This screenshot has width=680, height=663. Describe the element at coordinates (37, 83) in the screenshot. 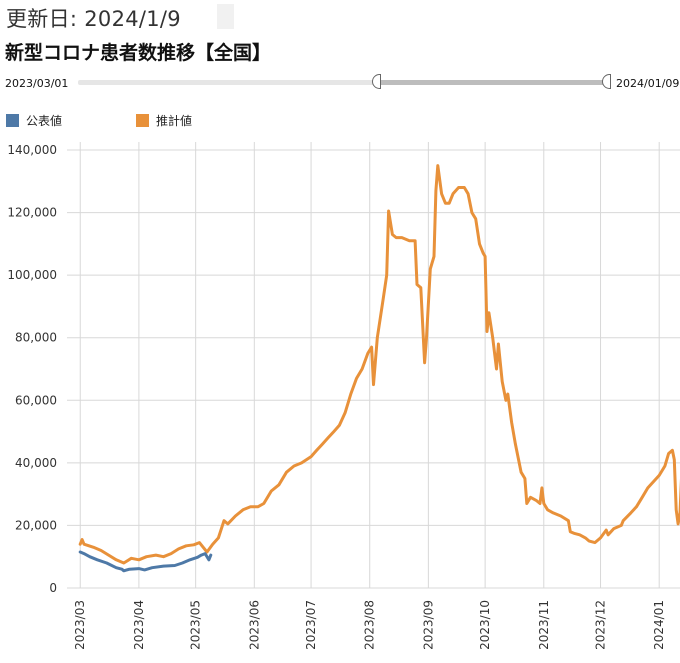

I see `range-start-label: 2023/03/01` at that location.